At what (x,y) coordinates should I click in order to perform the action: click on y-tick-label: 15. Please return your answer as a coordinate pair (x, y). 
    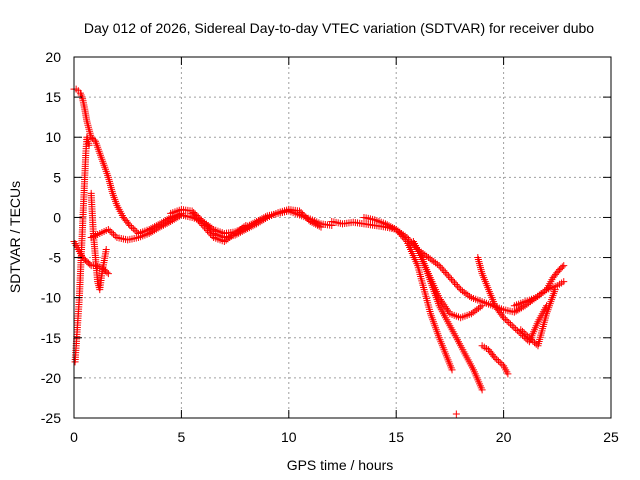
    Looking at the image, I should click on (53, 97).